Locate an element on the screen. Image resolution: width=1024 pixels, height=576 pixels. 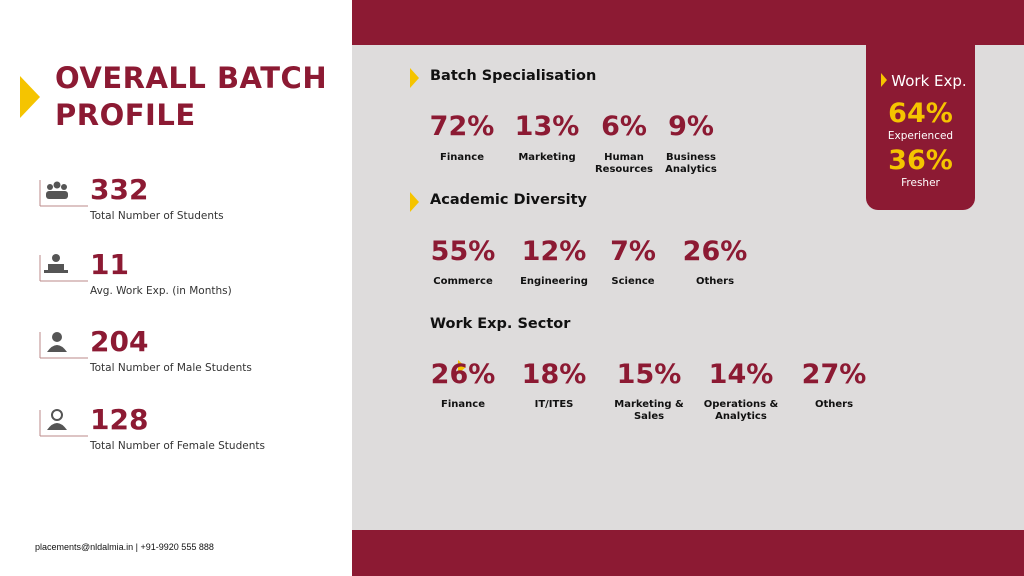
percent-value: 7% is located at coordinates (633, 251).